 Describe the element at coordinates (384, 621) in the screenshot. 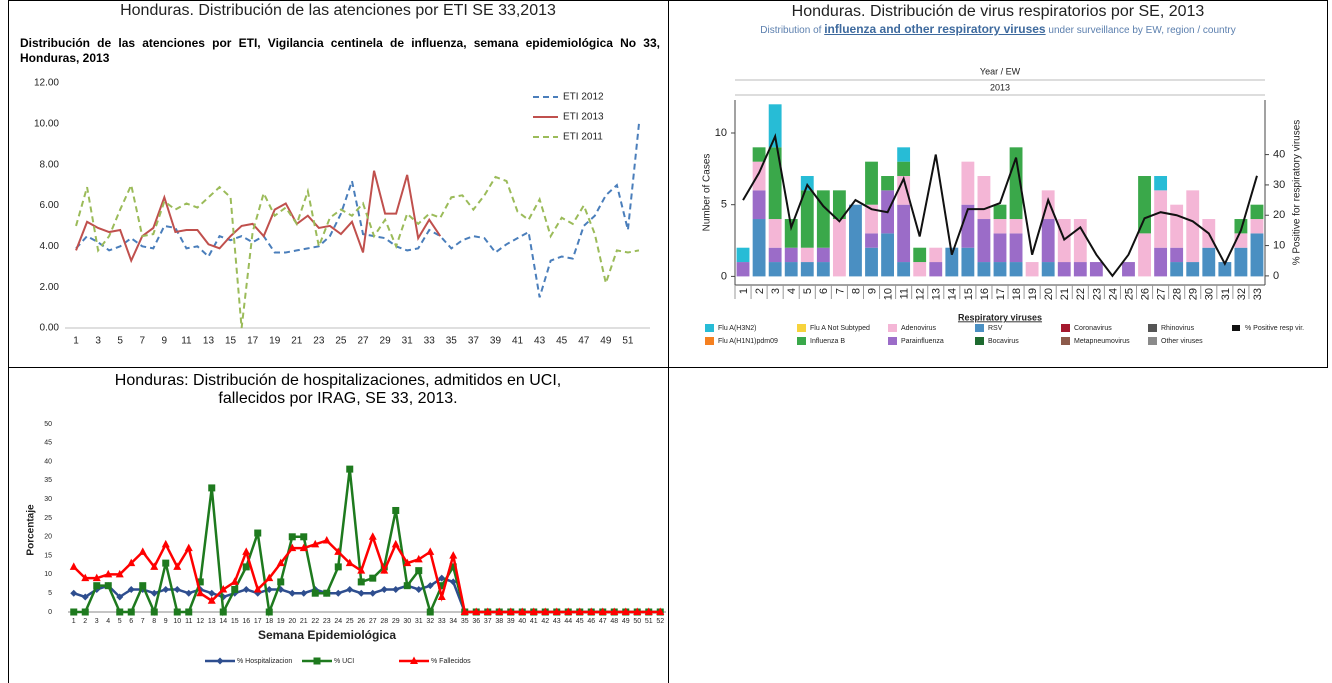

I see `x-tick-label: 28` at that location.